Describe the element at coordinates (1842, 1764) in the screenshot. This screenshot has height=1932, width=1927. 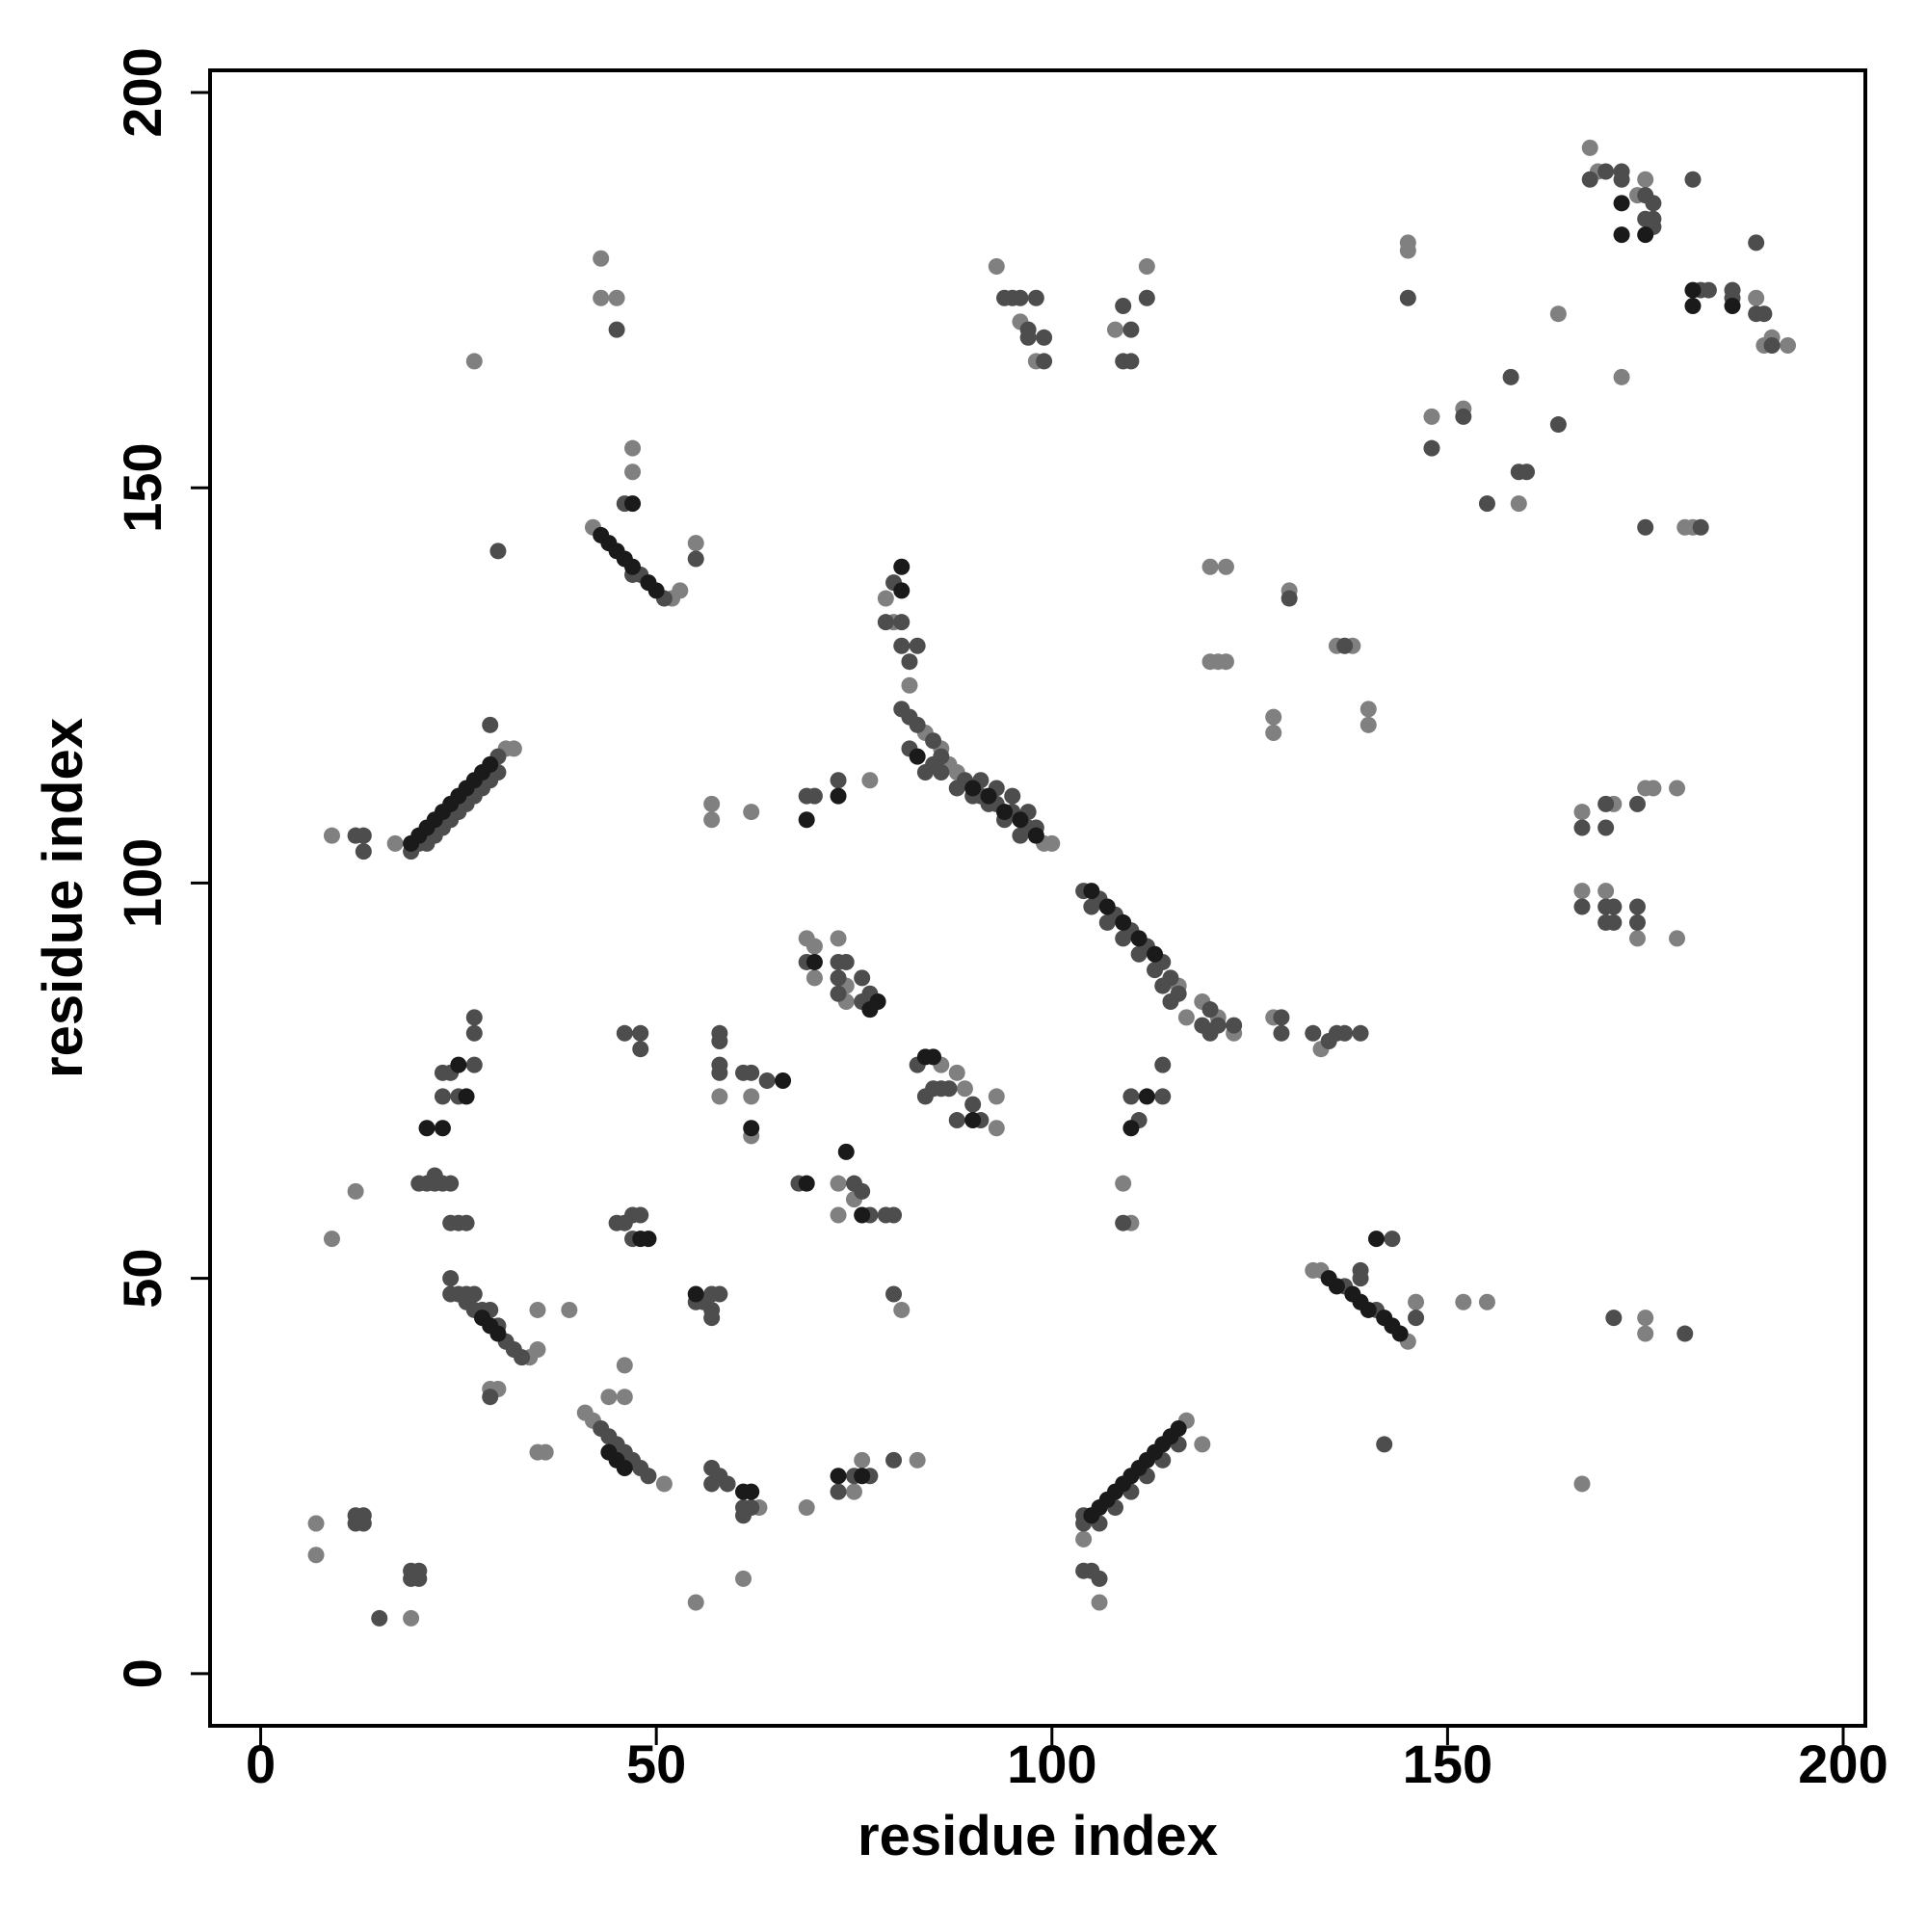
I see `x-tick-label: 200` at that location.